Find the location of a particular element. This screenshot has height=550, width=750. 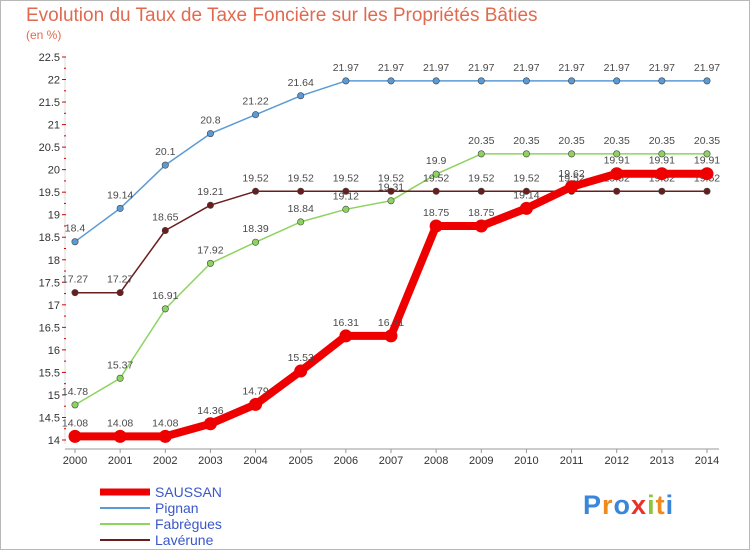

data-label-fabregues: 16.91 is located at coordinates (165, 296).